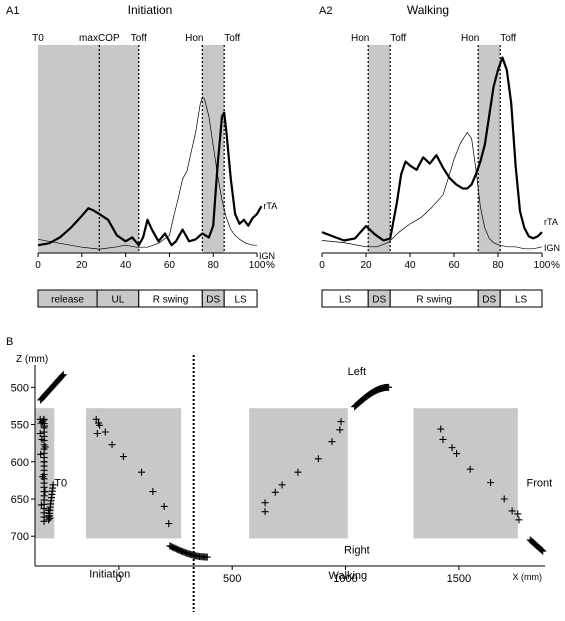  Describe the element at coordinates (60, 484) in the screenshot. I see `annotation-t0: T0` at that location.